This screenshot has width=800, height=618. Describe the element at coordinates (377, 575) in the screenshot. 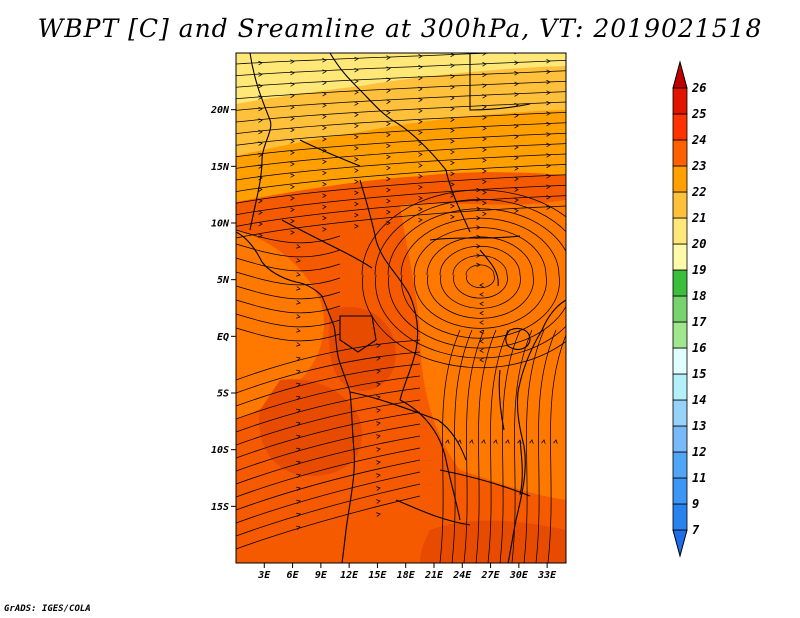

I see `lon-tick-label: 15E` at that location.